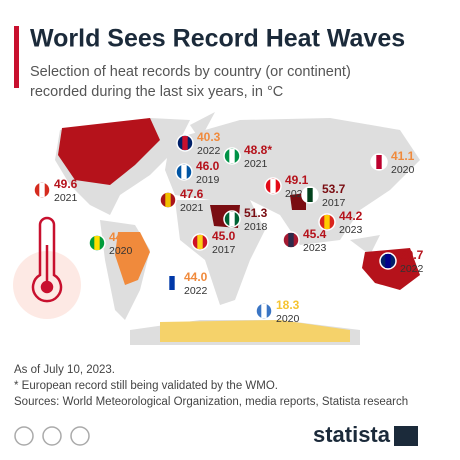 The width and height of the screenshot is (460, 460). What do you see at coordinates (334, 189) in the screenshot?
I see `record-value: 53.7` at bounding box center [334, 189].